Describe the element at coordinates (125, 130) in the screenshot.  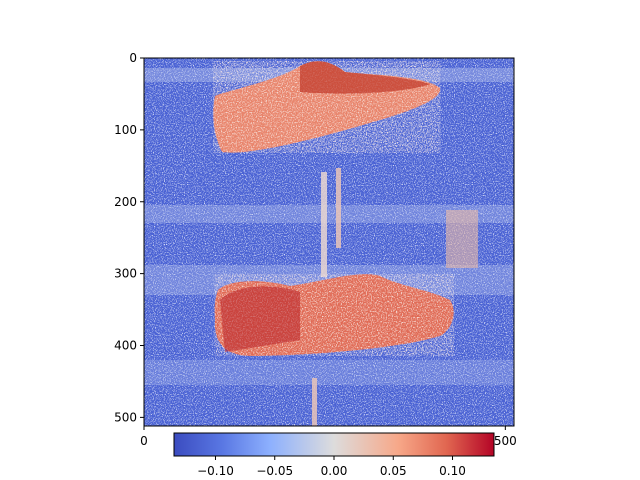
I see `y-tick-label: 100` at that location.